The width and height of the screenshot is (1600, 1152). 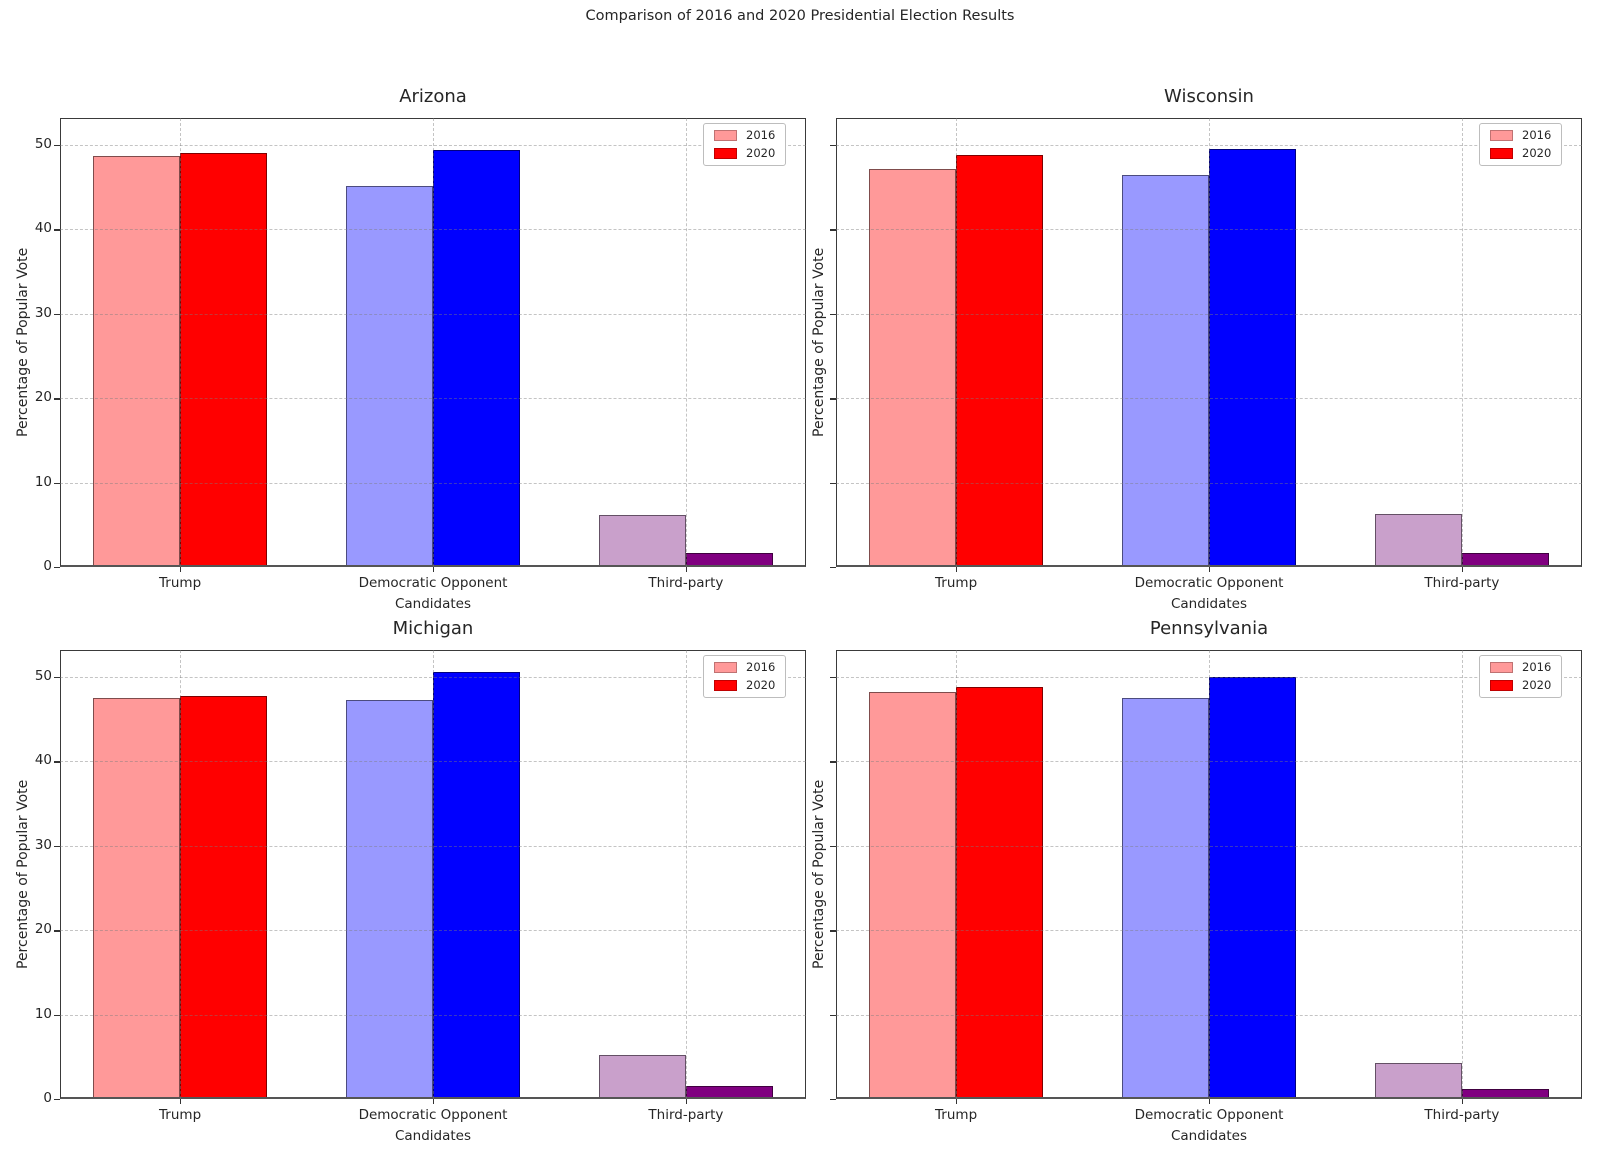 I want to click on gridline-y-30-michigan, so click(x=433, y=846).